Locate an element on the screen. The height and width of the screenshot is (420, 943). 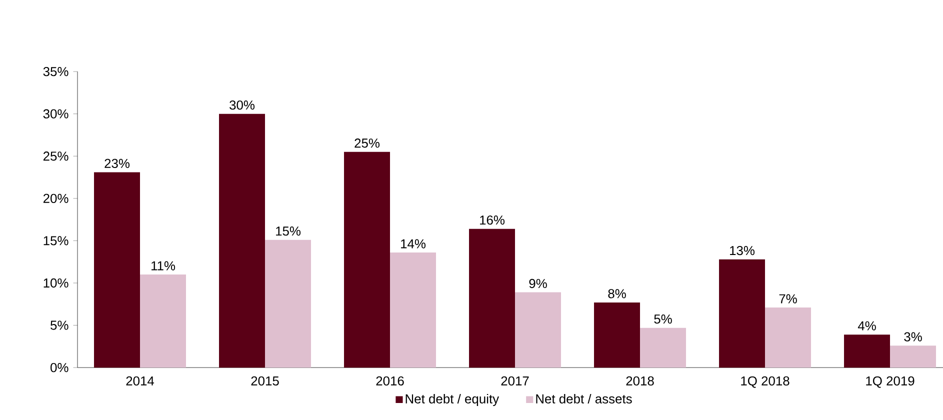
data-label: 9% is located at coordinates (538, 283).